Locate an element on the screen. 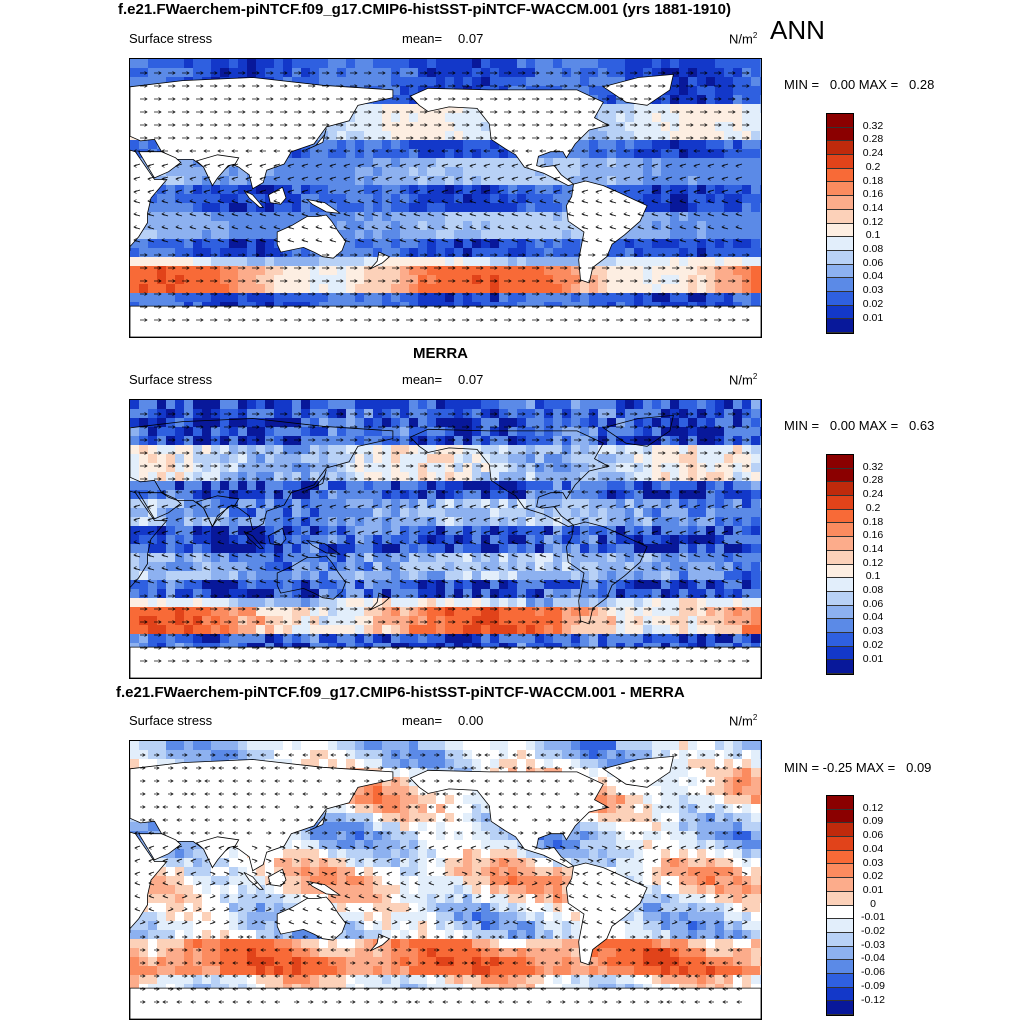 Image resolution: width=1024 pixels, height=1024 pixels. colorbar-tick-label: -0.04 is located at coordinates (873, 958).